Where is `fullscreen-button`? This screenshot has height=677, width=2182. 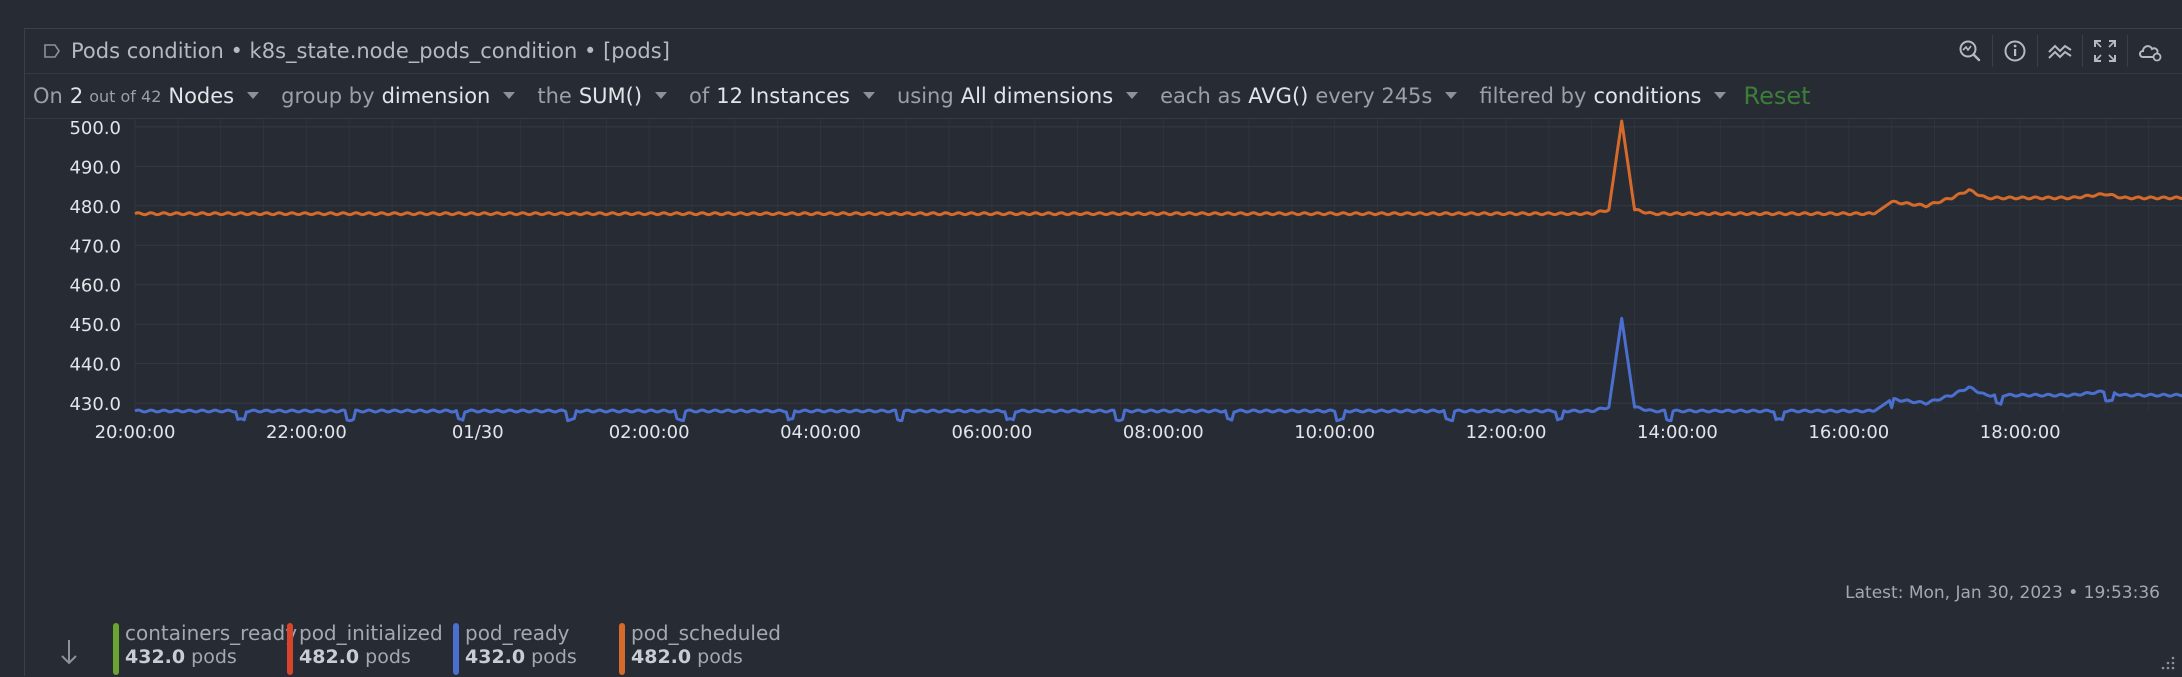 fullscreen-button is located at coordinates (2104, 51).